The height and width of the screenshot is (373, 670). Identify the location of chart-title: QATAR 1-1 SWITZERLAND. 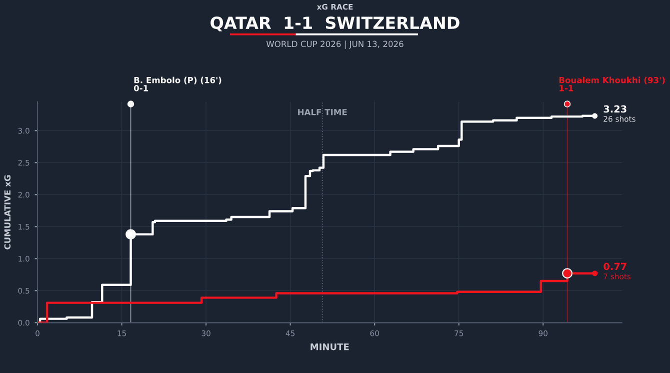
(335, 24).